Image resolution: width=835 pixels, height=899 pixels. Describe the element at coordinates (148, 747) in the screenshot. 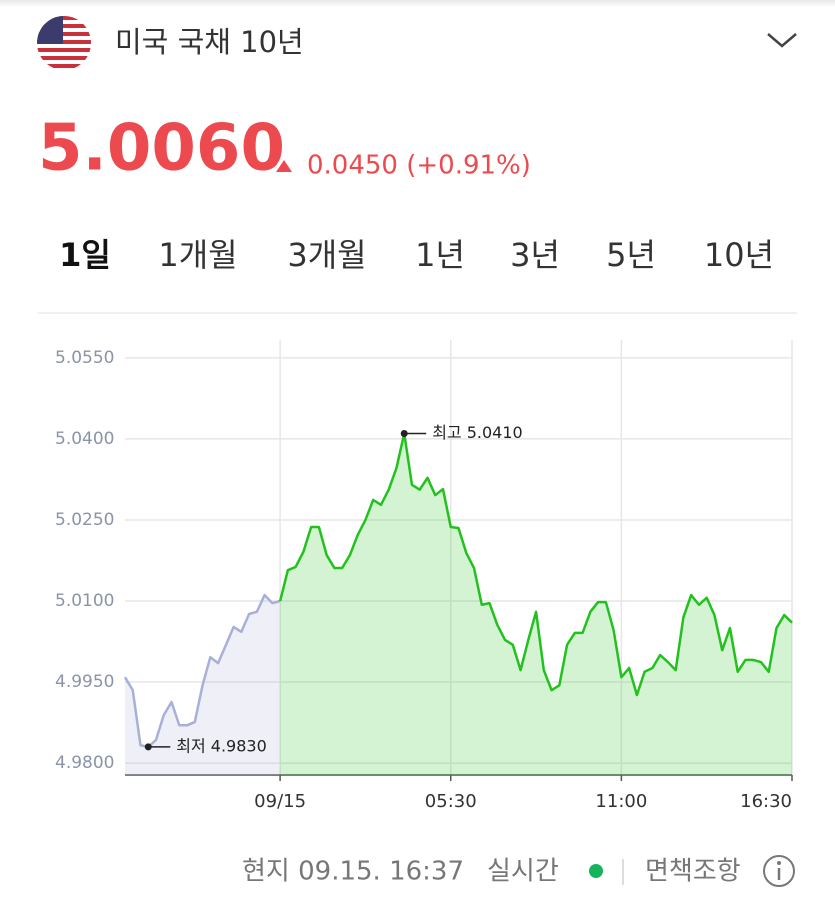

I see `low-marker` at that location.